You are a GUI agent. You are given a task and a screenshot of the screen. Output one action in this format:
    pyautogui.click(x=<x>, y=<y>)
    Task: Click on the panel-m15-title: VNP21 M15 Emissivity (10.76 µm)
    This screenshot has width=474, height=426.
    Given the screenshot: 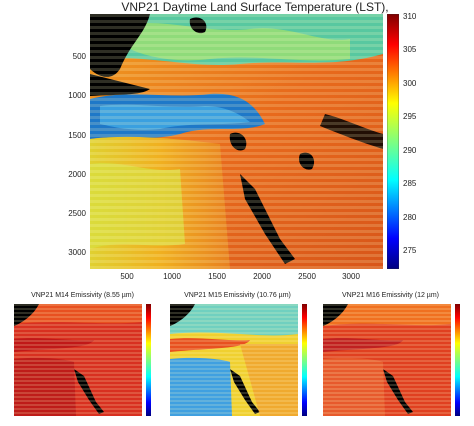 What is the action you would take?
    pyautogui.click(x=237, y=295)
    